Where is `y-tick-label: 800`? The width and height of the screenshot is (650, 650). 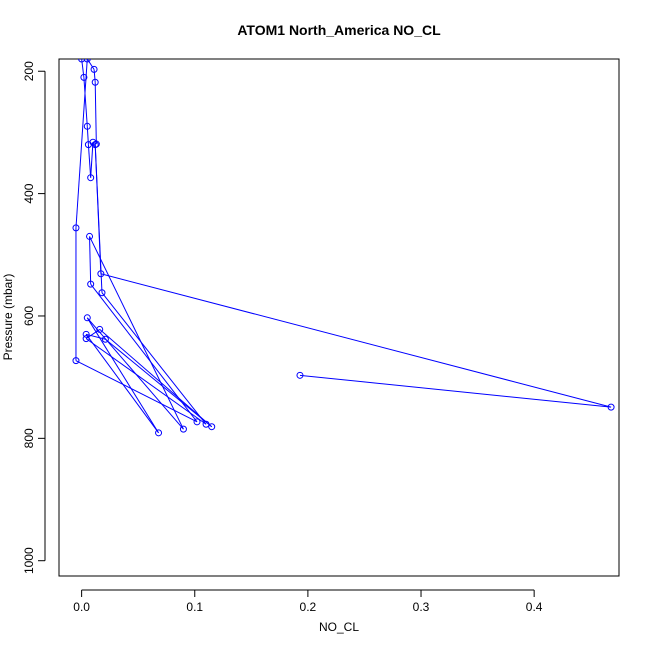
y-tick-label: 800 is located at coordinates (29, 438).